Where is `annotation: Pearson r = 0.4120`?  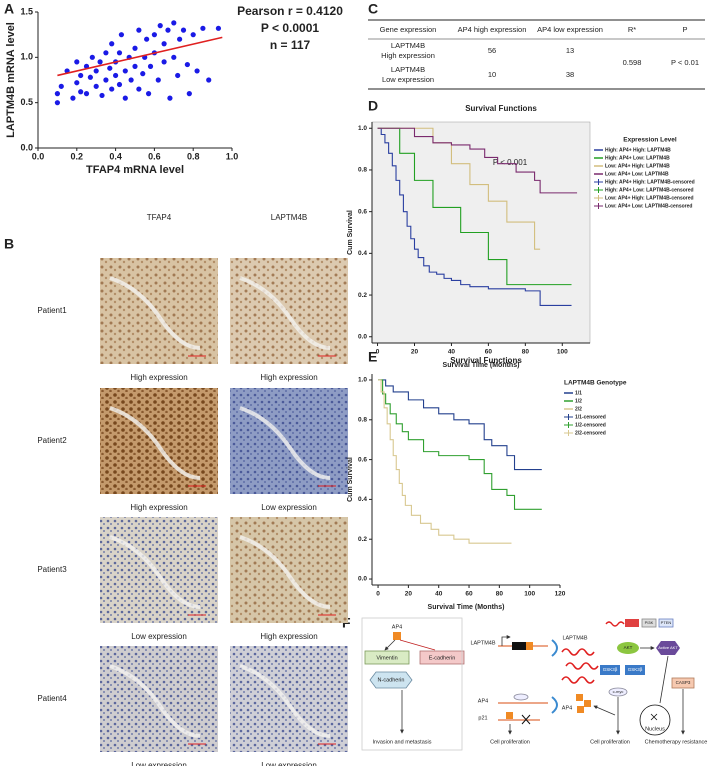
annotation: Pearson r = 0.4120 is located at coordinates (290, 11).